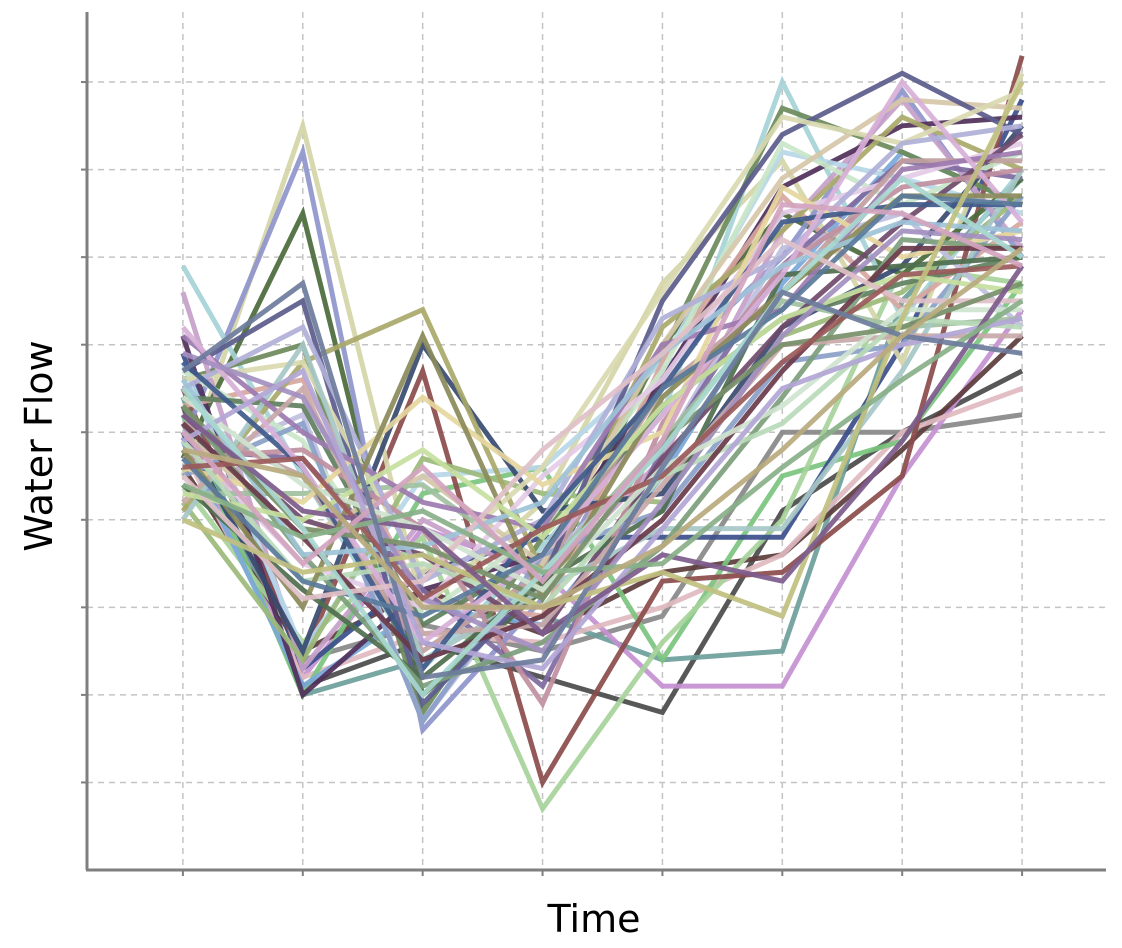  Describe the element at coordinates (39, 445) in the screenshot. I see `y-axis-label: Water Flow` at that location.